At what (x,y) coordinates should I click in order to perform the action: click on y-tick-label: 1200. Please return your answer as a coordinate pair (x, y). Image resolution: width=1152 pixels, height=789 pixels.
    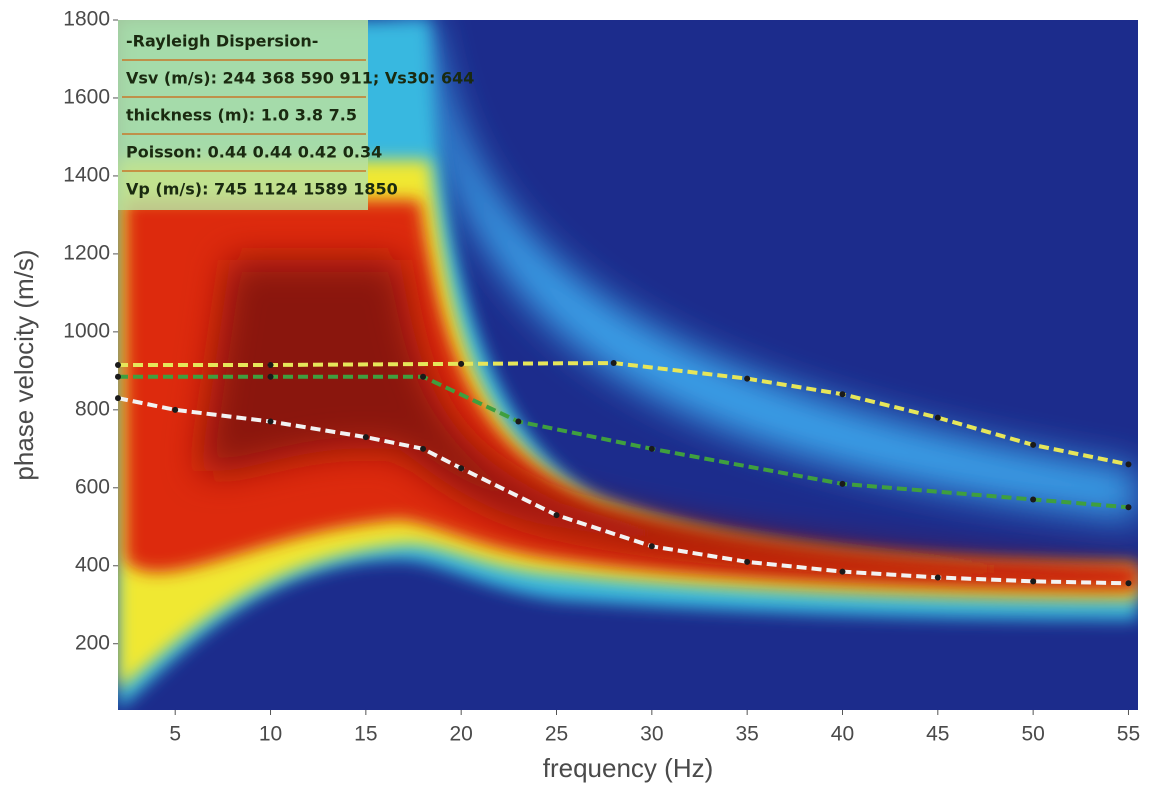
    Looking at the image, I should click on (86, 252).